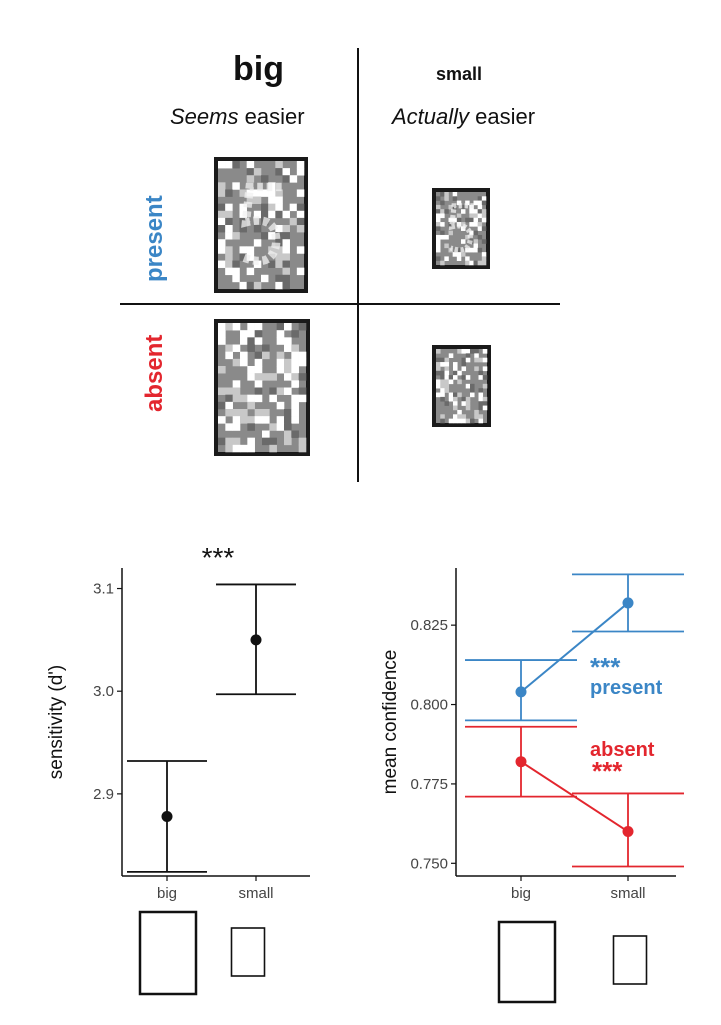  Describe the element at coordinates (103, 794) in the screenshot. I see `y-tick-label: 2.9` at that location.